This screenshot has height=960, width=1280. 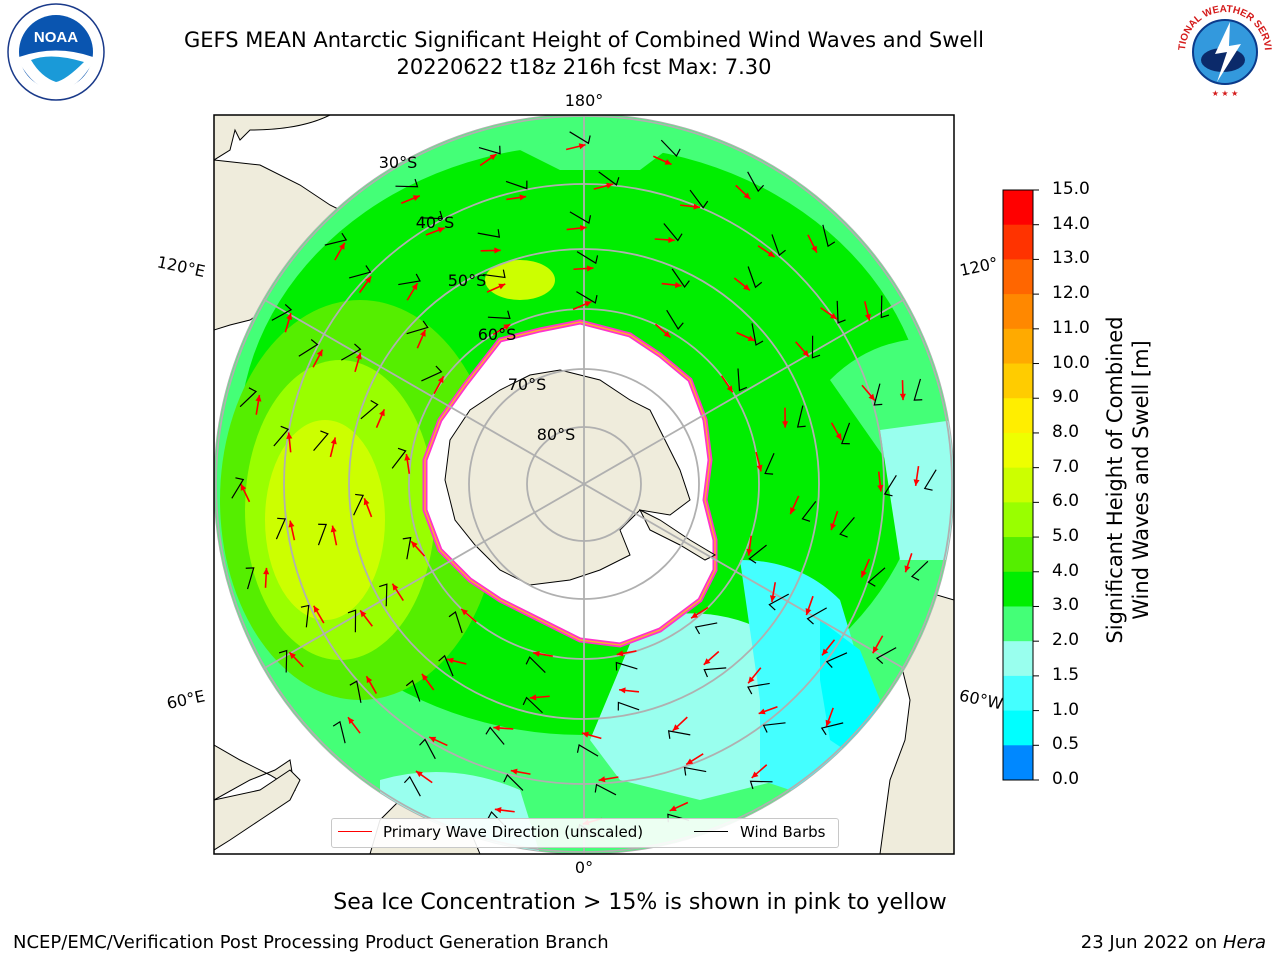 What do you see at coordinates (1066, 536) in the screenshot?
I see `colorbar-tick-label: 5.0` at bounding box center [1066, 536].